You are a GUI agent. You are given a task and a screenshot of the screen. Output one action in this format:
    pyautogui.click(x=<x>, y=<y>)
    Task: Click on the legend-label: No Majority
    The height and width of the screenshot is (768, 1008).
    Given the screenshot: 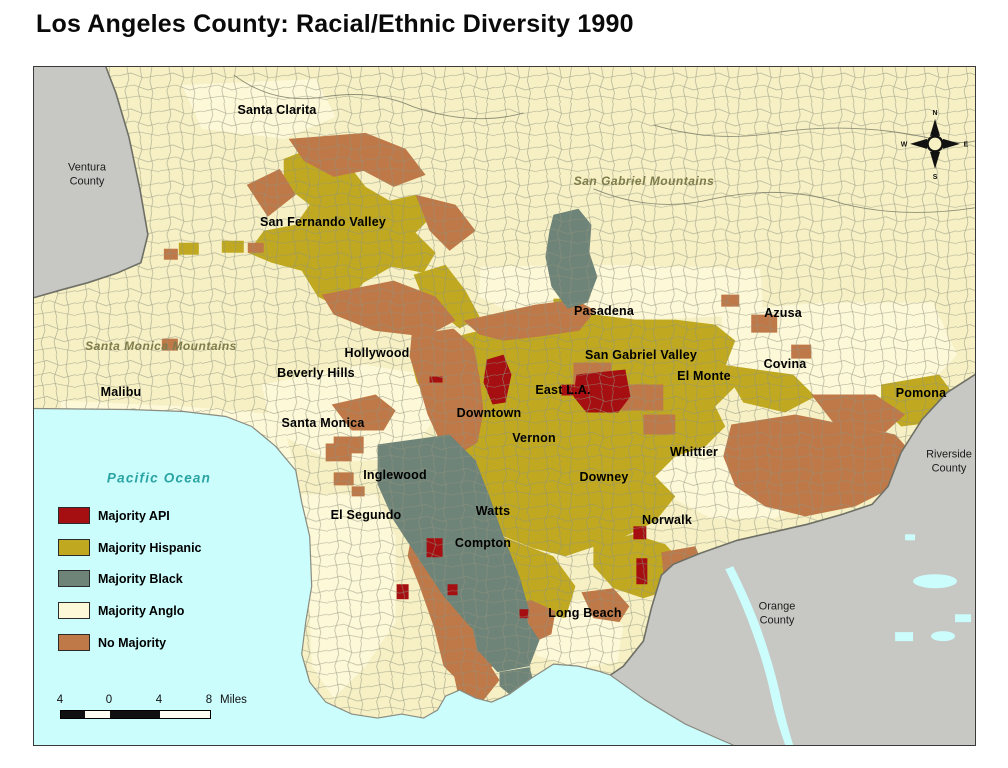 What is the action you would take?
    pyautogui.click(x=132, y=642)
    